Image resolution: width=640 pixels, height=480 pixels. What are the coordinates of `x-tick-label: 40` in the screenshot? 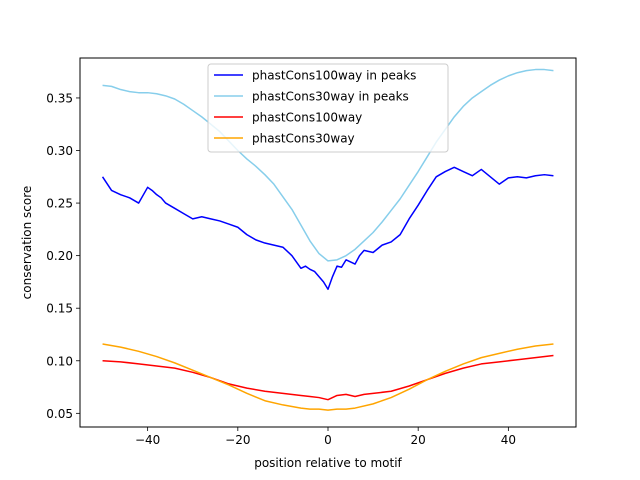 It's located at (508, 440).